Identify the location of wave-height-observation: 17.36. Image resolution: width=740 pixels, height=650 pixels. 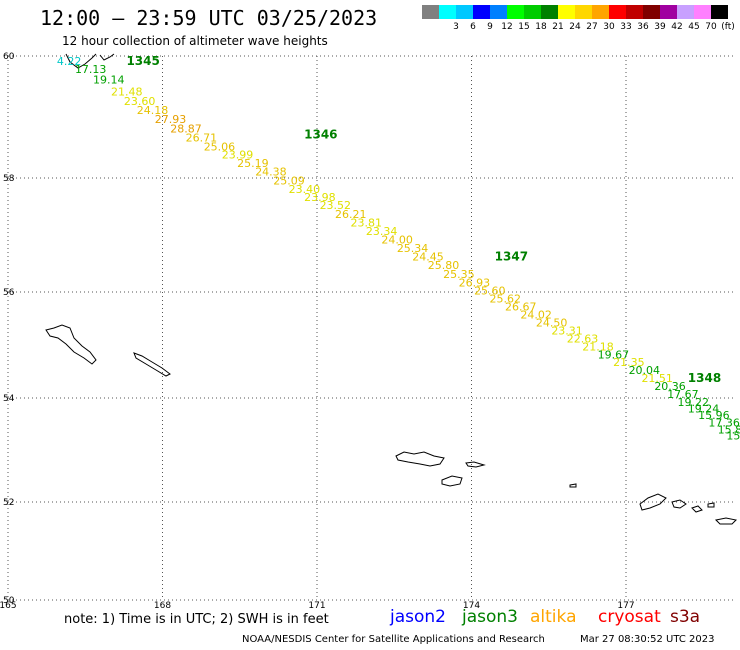
(724, 423).